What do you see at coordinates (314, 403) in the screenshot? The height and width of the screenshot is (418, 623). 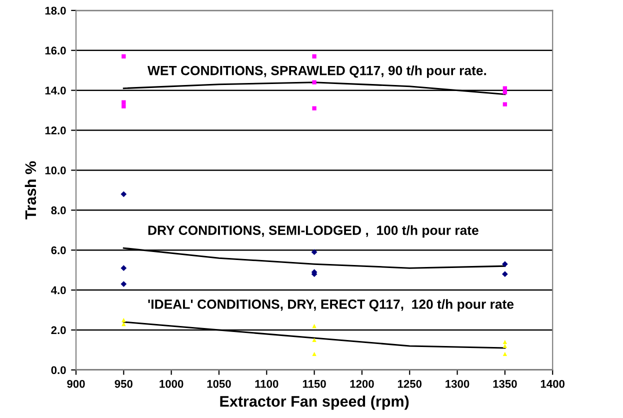 I see `x-axis-title: Extractor Fan speed (rpm)` at bounding box center [314, 403].